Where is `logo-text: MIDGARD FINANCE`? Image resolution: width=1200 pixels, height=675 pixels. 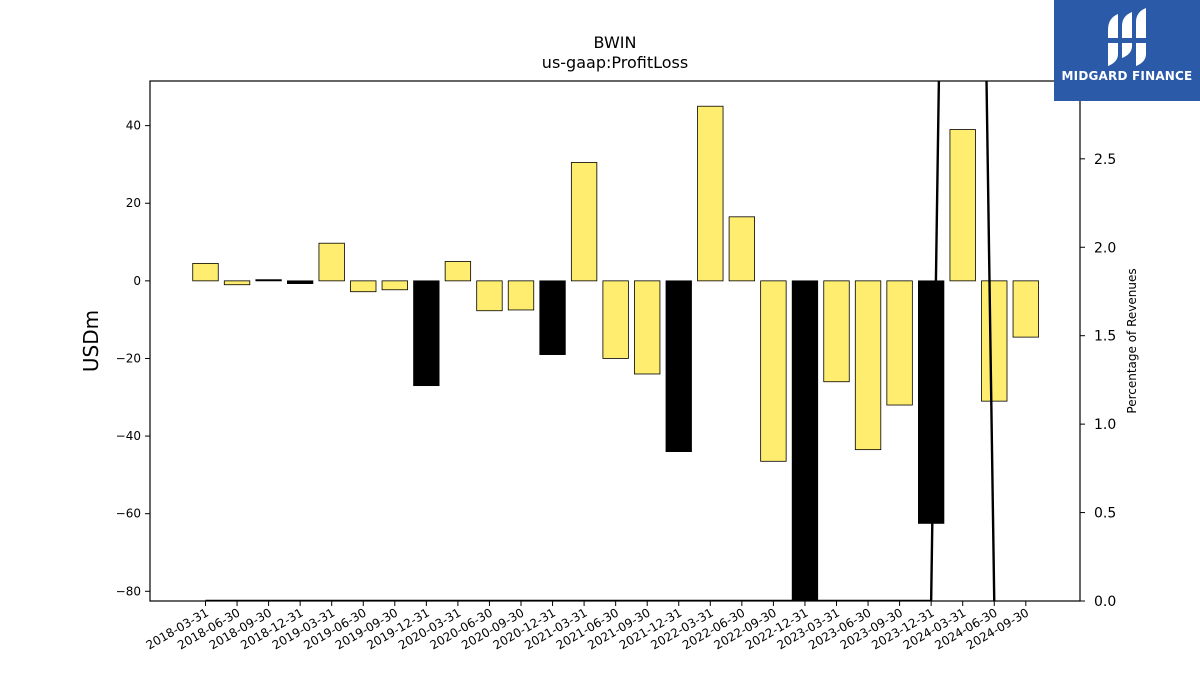
logo-text: MIDGARD FINANCE is located at coordinates (1127, 76).